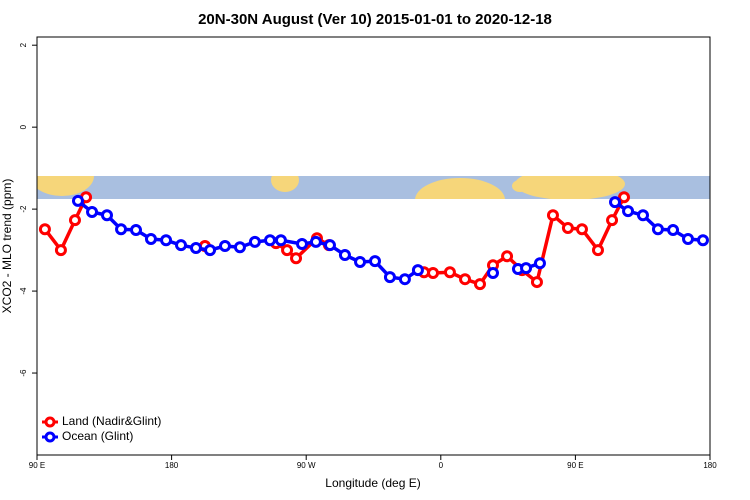 This screenshot has height=500, width=750. What do you see at coordinates (306, 465) in the screenshot?
I see `x-tick-label: 90 W` at bounding box center [306, 465].